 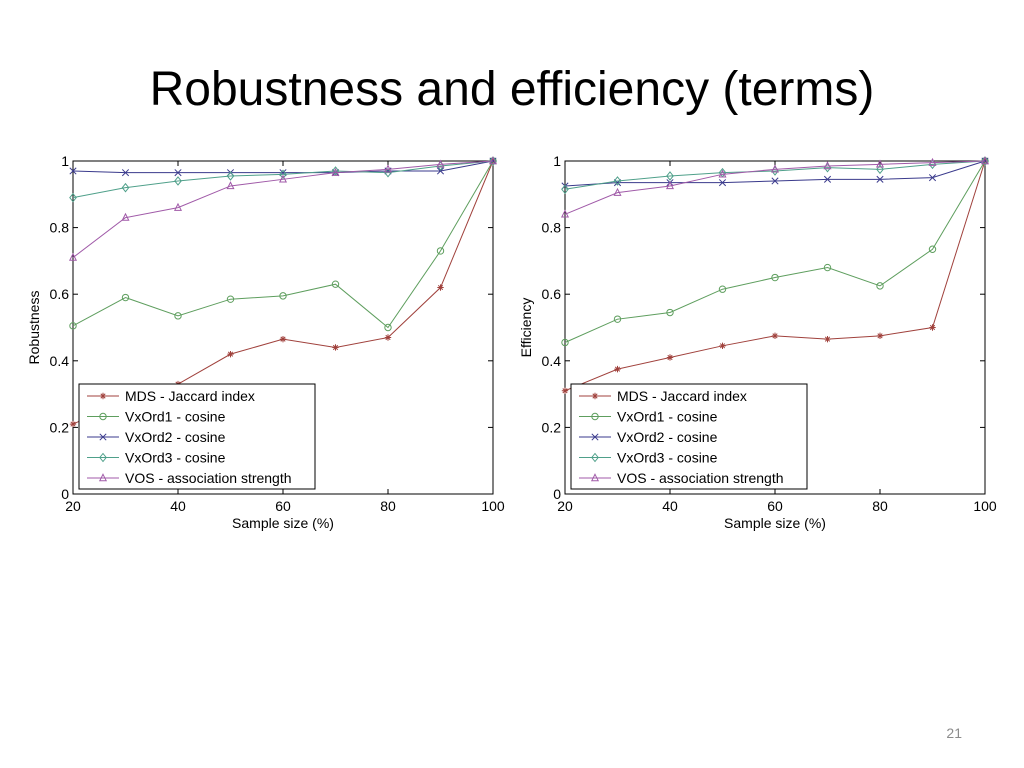 I want to click on series-vxord3-cosine, so click(x=283, y=179).